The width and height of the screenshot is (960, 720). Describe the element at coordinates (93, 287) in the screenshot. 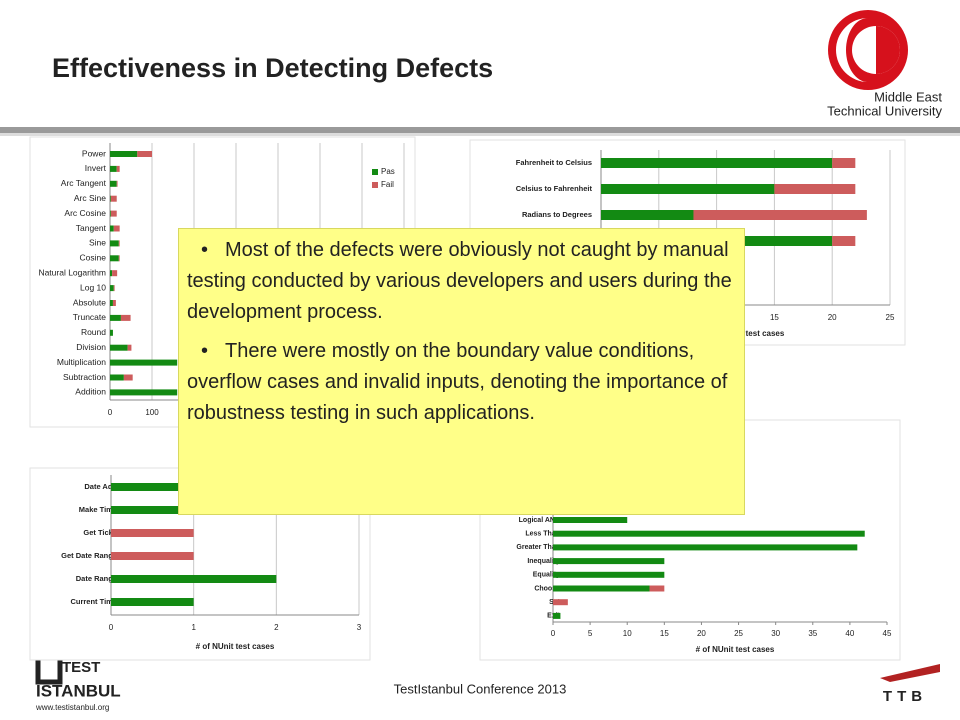

I see `y-tick-label: Log 10` at that location.